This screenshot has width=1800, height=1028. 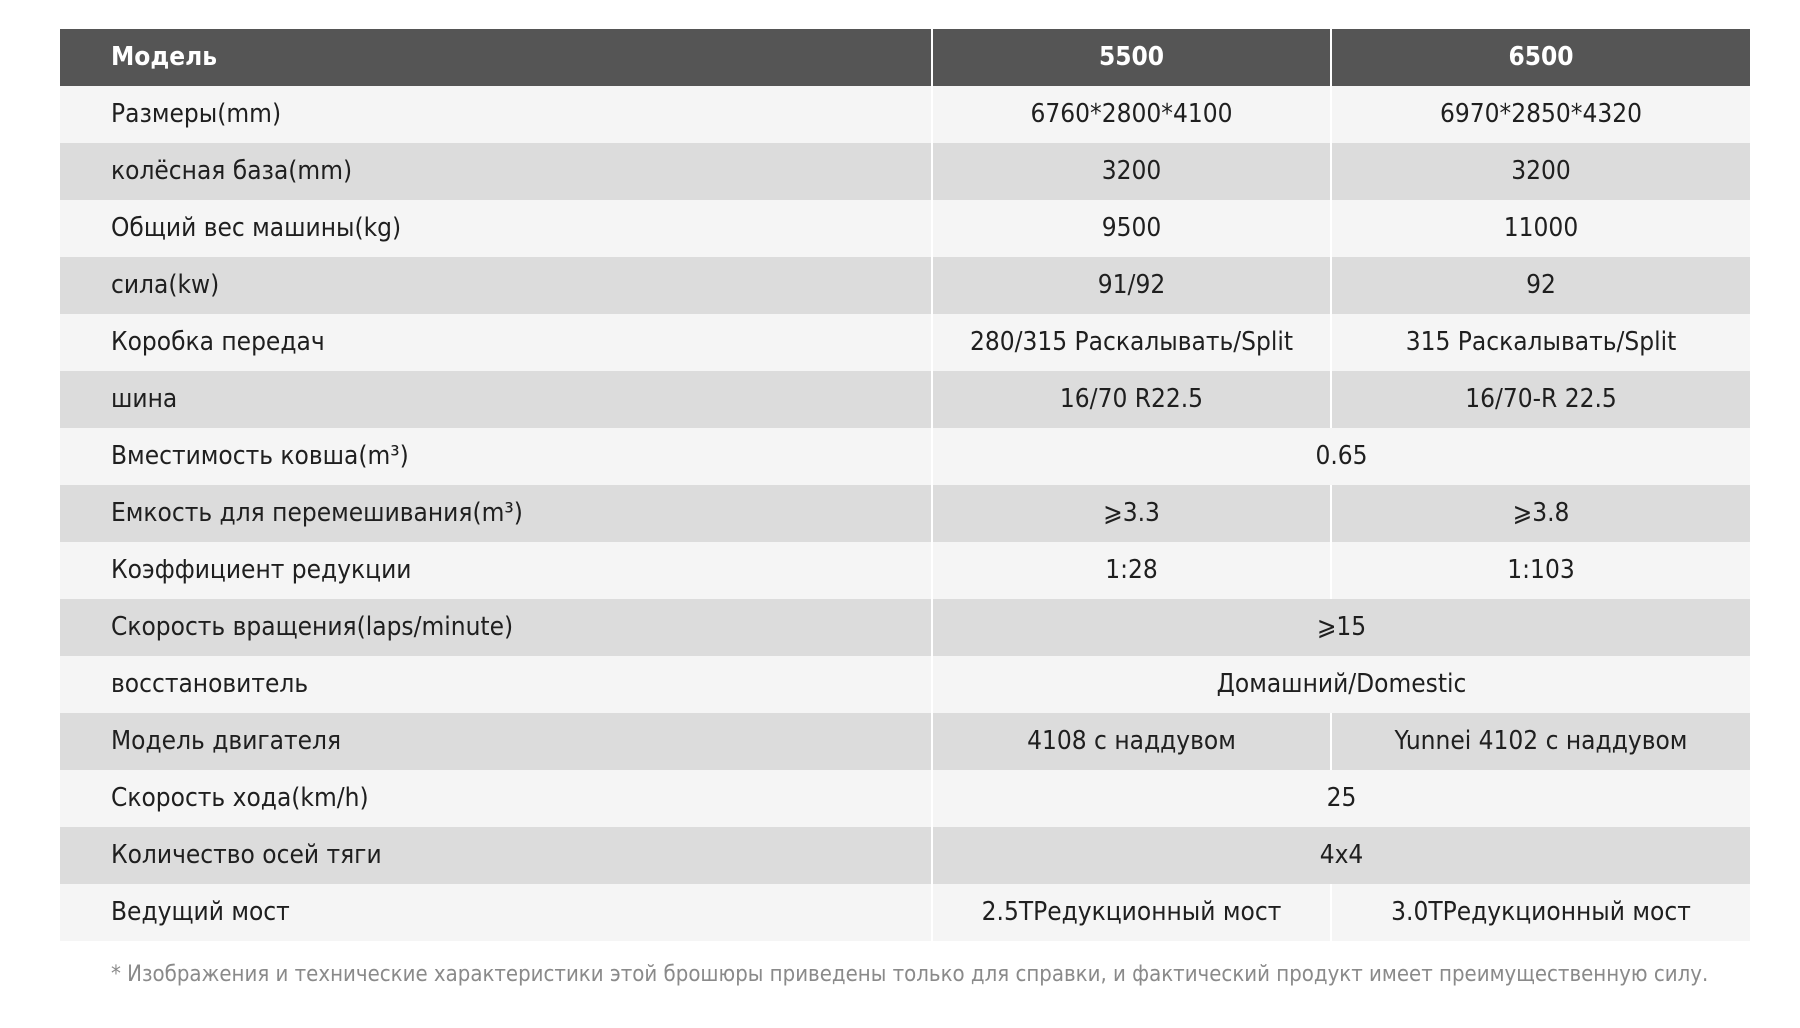 I want to click on spec-value: 4x4, so click(x=1340, y=855).